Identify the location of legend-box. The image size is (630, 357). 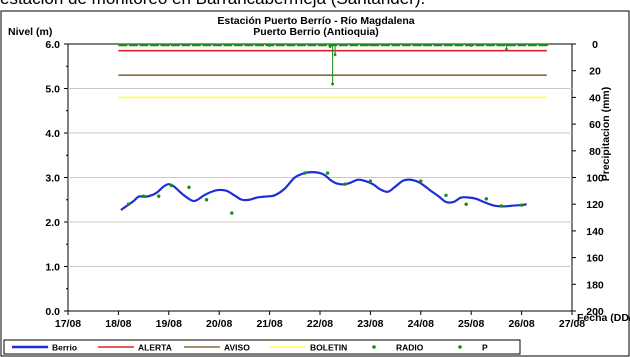
(262, 347).